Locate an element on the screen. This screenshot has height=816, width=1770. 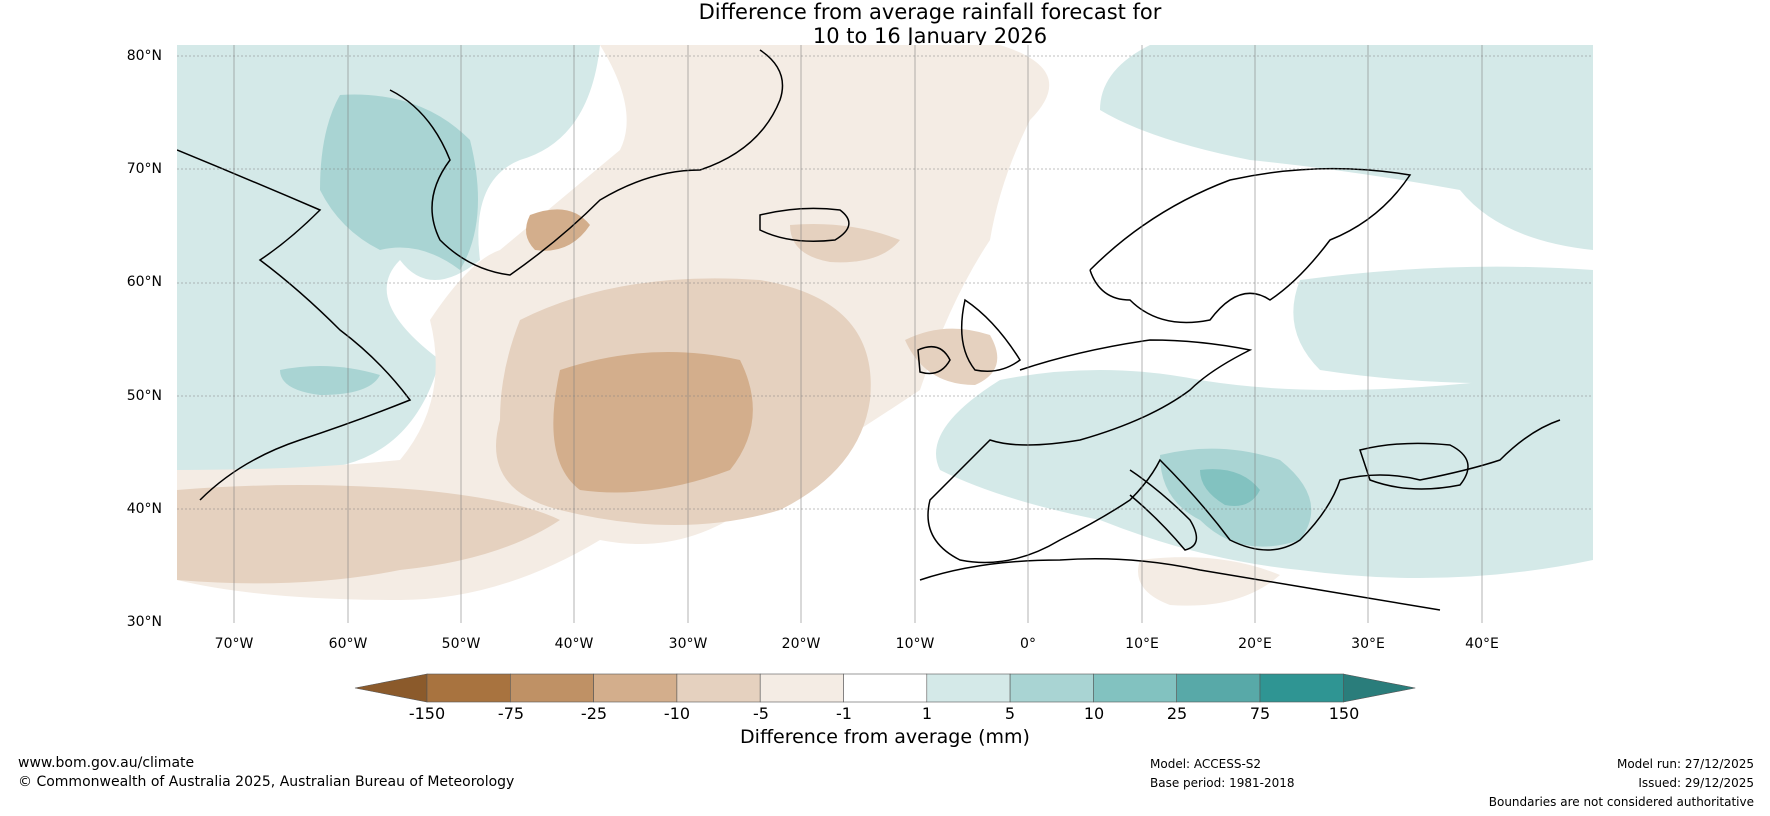
y-label-70n: 70°N is located at coordinates (144, 169).